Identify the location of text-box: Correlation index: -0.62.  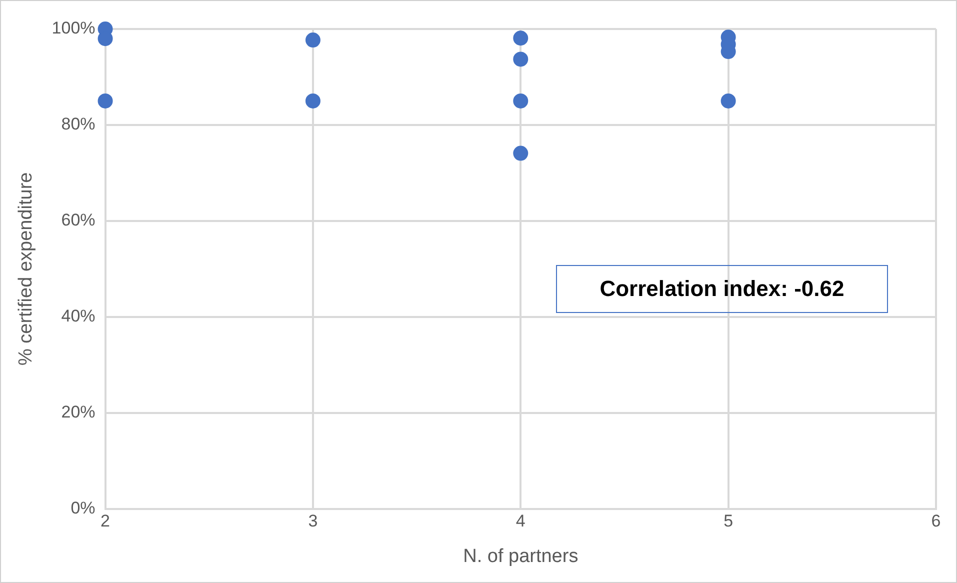
(722, 289).